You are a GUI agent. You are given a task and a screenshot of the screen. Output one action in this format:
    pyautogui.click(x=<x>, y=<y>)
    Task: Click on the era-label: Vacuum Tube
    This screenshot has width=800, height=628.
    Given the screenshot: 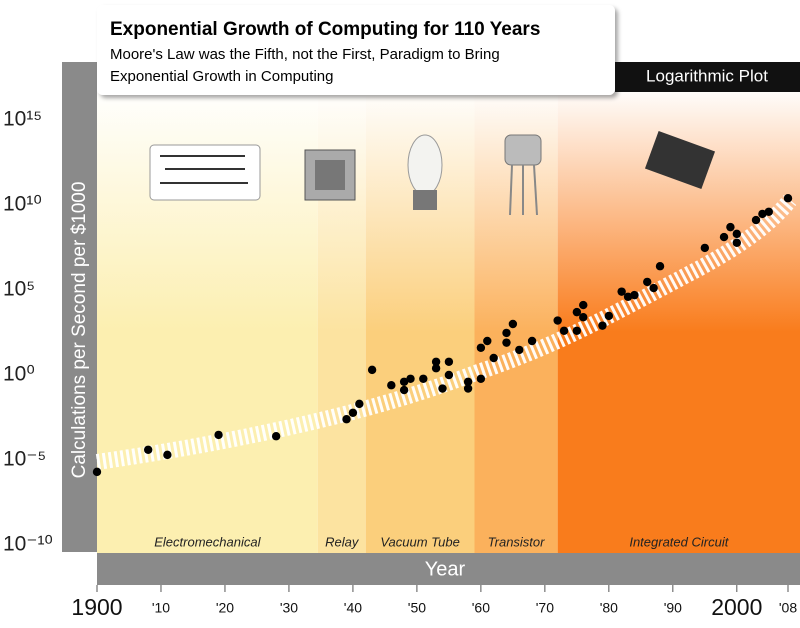 What is the action you would take?
    pyautogui.click(x=420, y=541)
    